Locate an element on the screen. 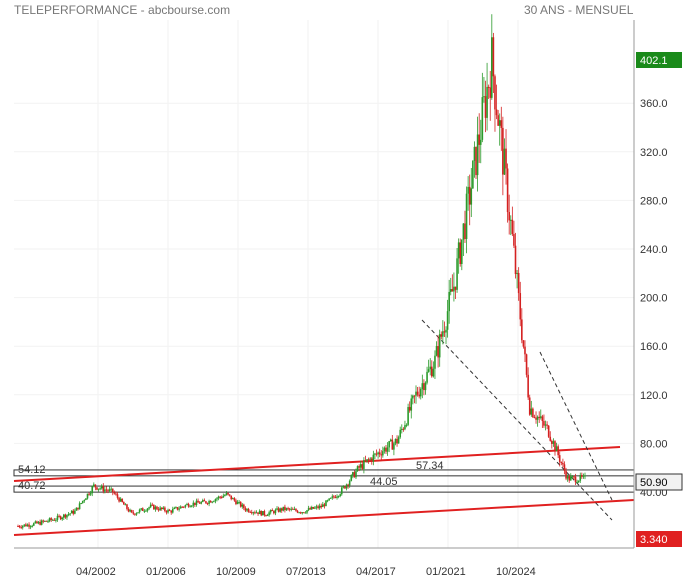  level-label: 57.34 is located at coordinates (430, 466).